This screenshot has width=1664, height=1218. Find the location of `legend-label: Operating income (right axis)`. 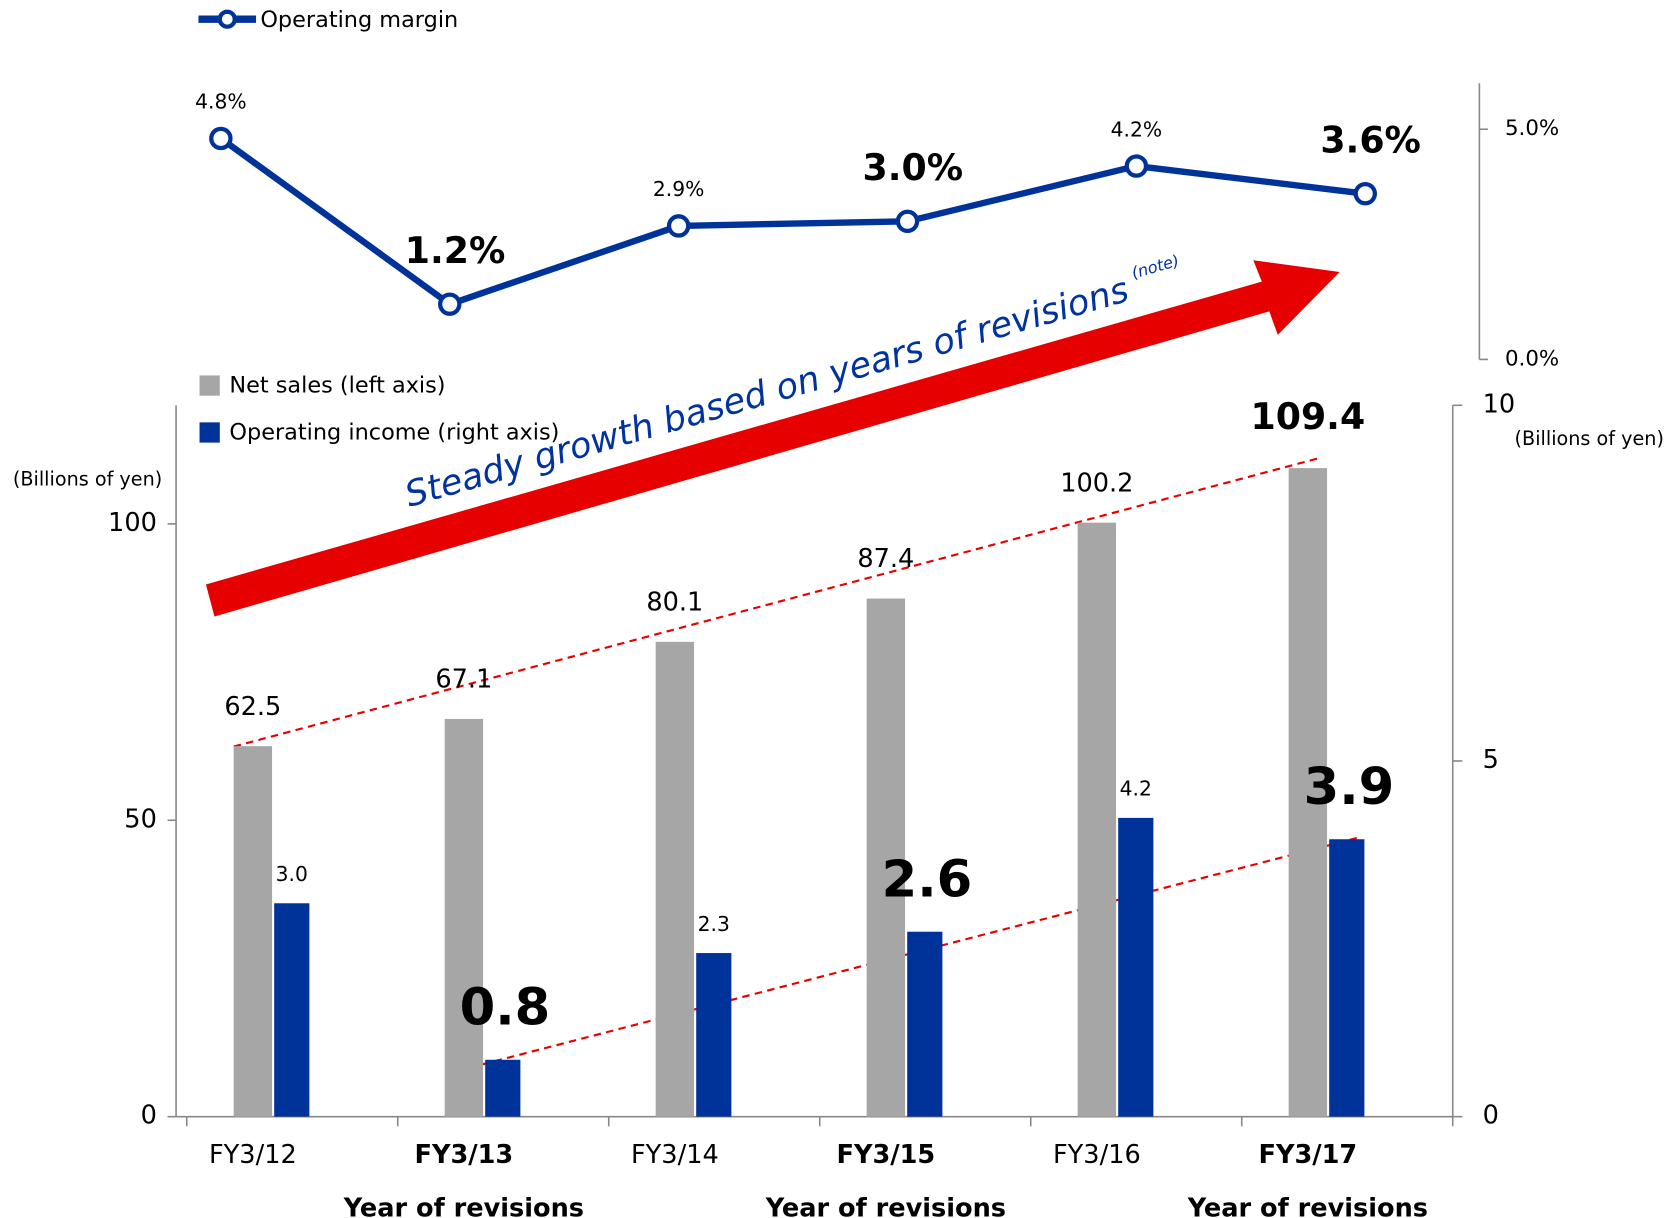

legend-label: Operating income (right axis) is located at coordinates (394, 433).